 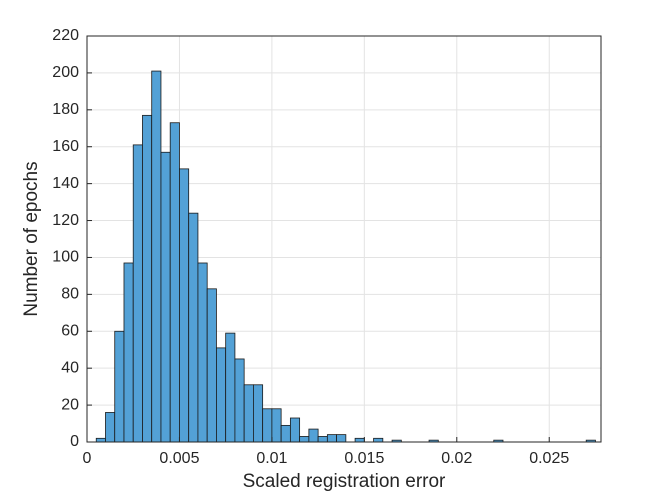 I want to click on y-tick-label: 60, so click(x=70, y=330).